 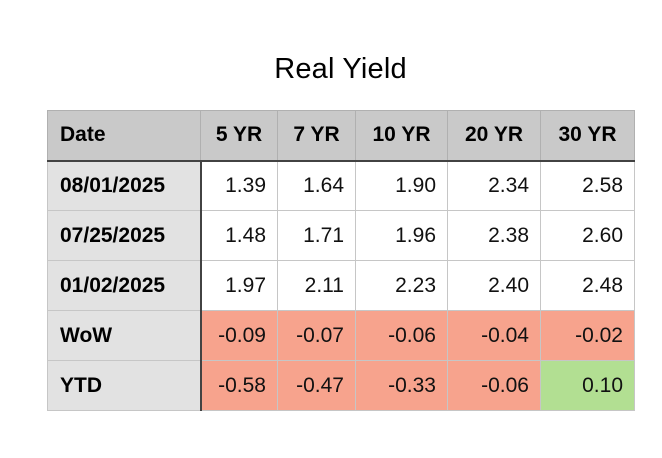 I want to click on value-cell: 2.58, so click(x=587, y=185).